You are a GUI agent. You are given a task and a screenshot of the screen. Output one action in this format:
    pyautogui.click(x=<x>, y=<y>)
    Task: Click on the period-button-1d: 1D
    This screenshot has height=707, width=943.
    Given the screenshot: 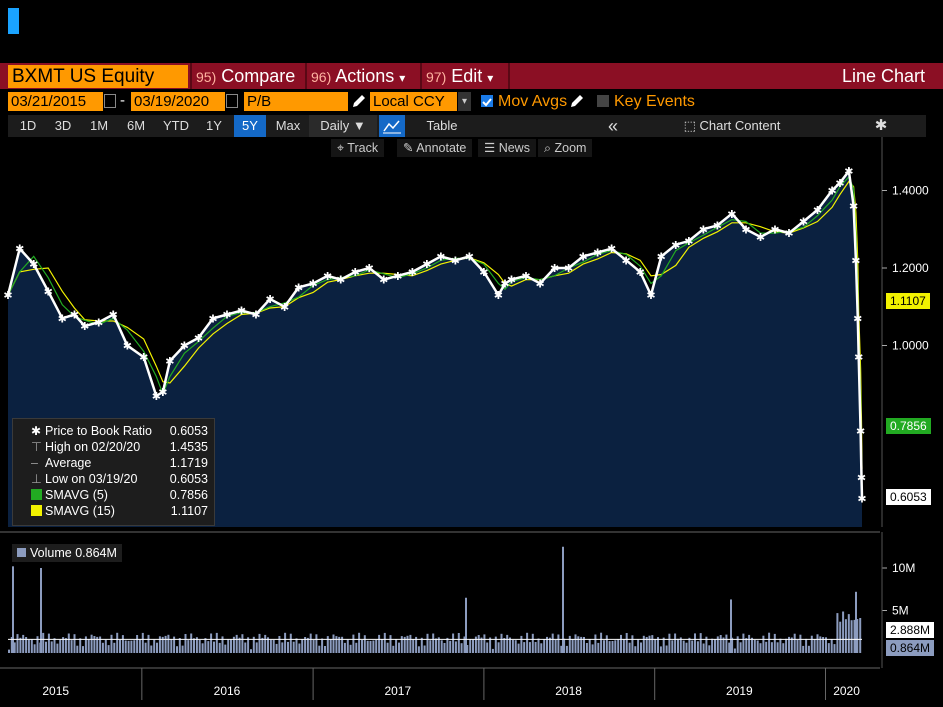 What is the action you would take?
    pyautogui.click(x=28, y=125)
    